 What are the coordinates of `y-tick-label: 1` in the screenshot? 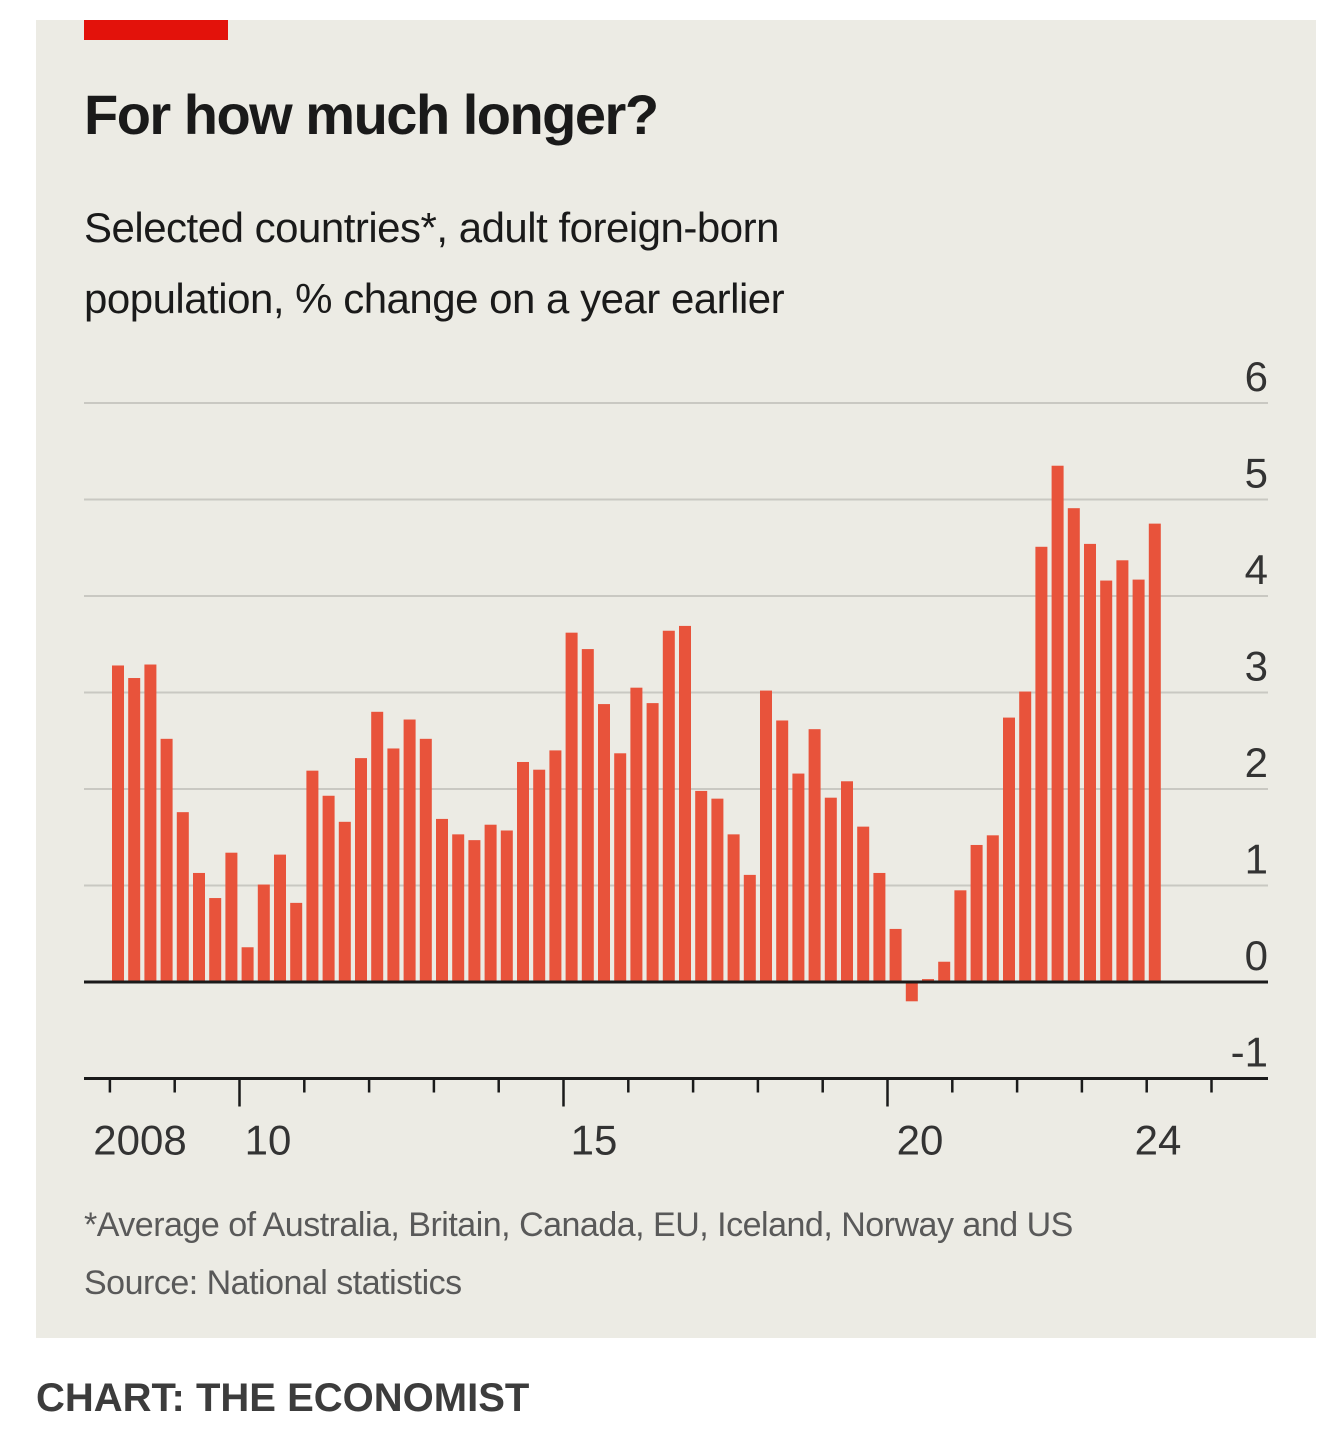 It's located at (1256, 859).